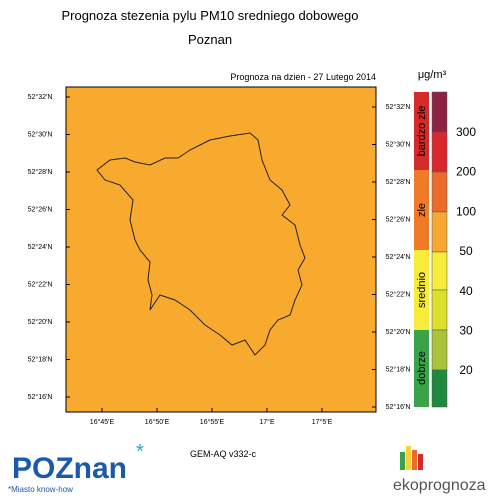 The height and width of the screenshot is (500, 500). Describe the element at coordinates (267, 422) in the screenshot. I see `lon-label: 17°E` at that location.